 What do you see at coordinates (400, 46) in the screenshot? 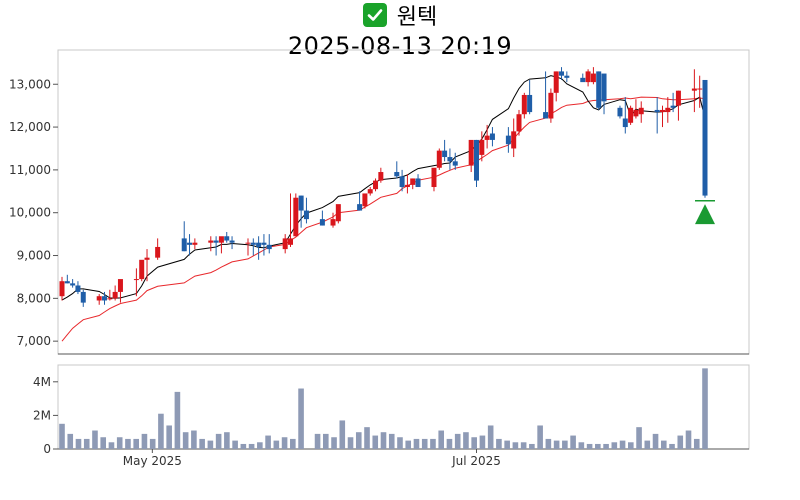
I see `chart-subtitle-timestamp: 2025-08-13 20:19` at bounding box center [400, 46].